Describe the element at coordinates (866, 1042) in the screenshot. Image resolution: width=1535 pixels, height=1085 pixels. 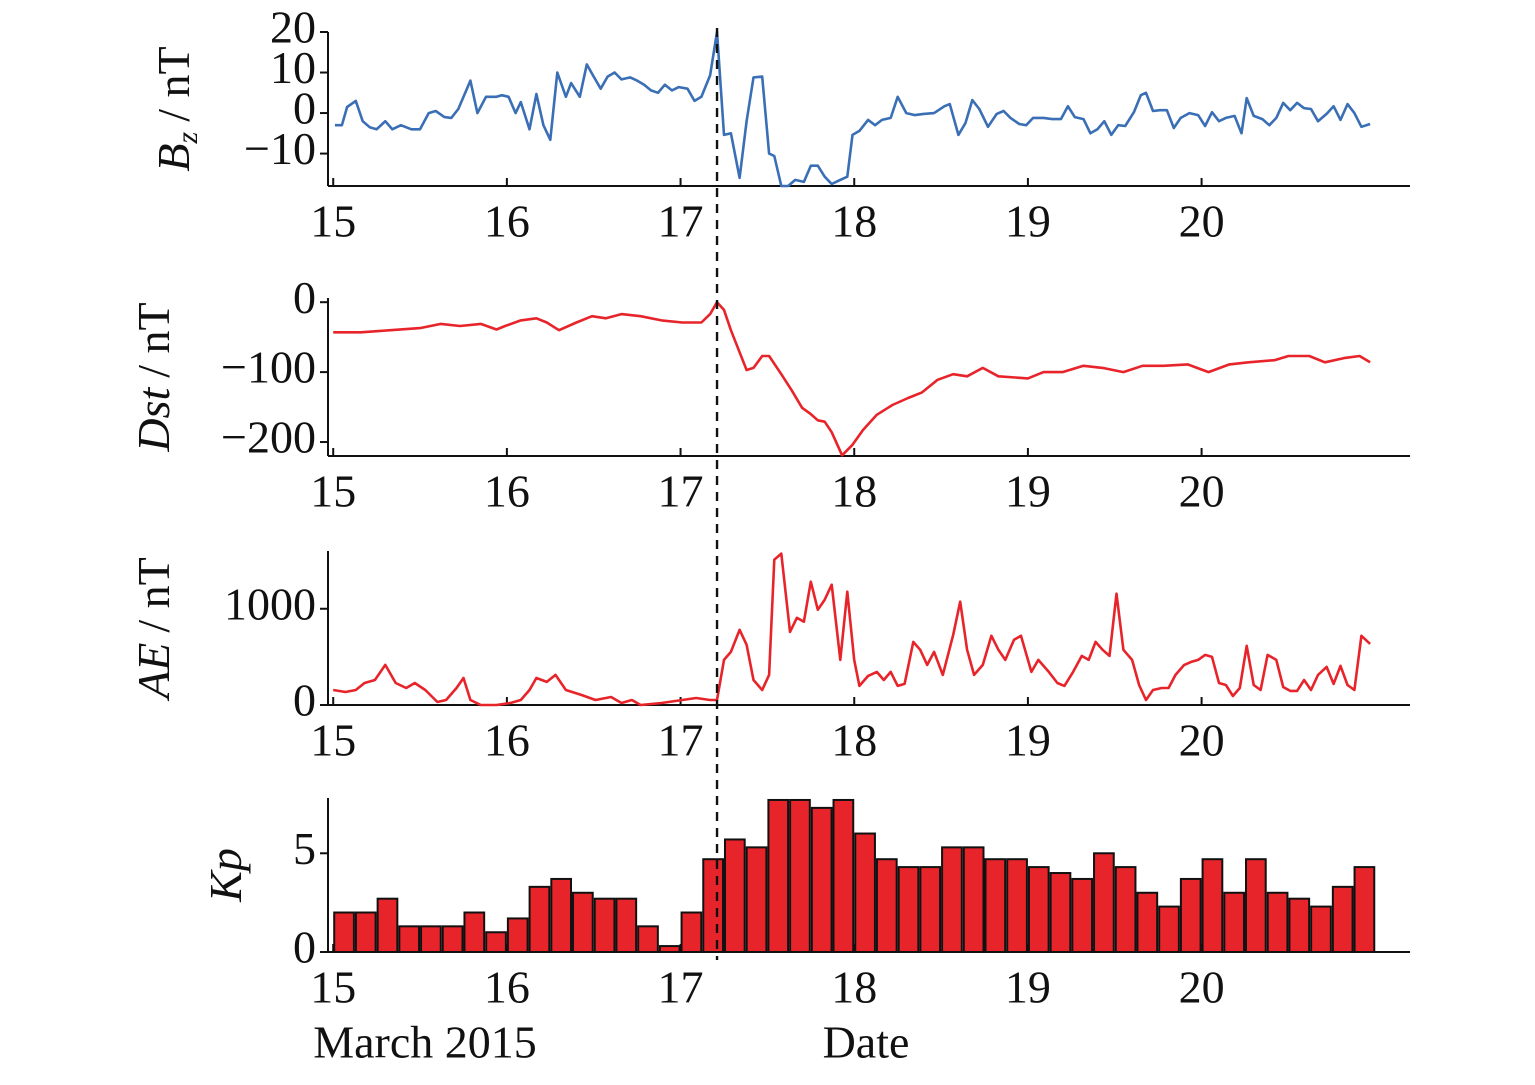
I see `x-axis-label: Date` at that location.